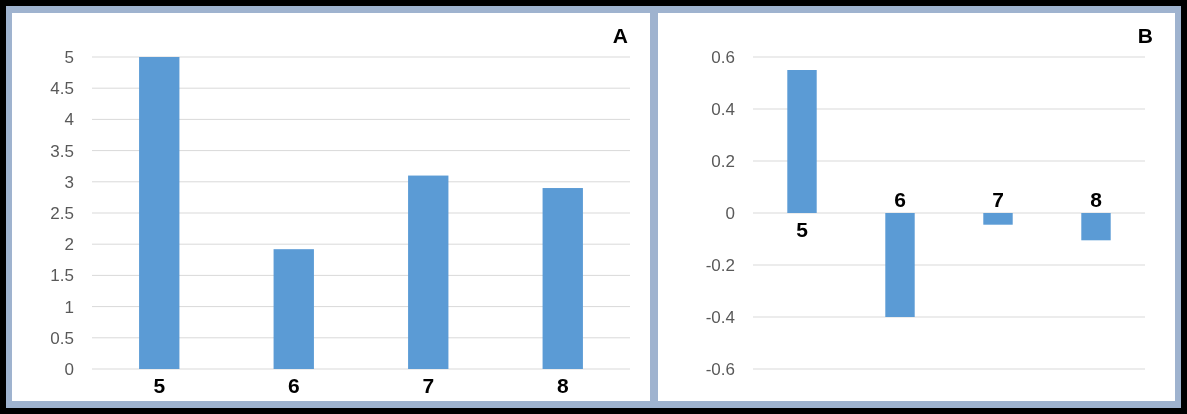  What do you see at coordinates (620, 35) in the screenshot?
I see `chart-title: A` at bounding box center [620, 35].